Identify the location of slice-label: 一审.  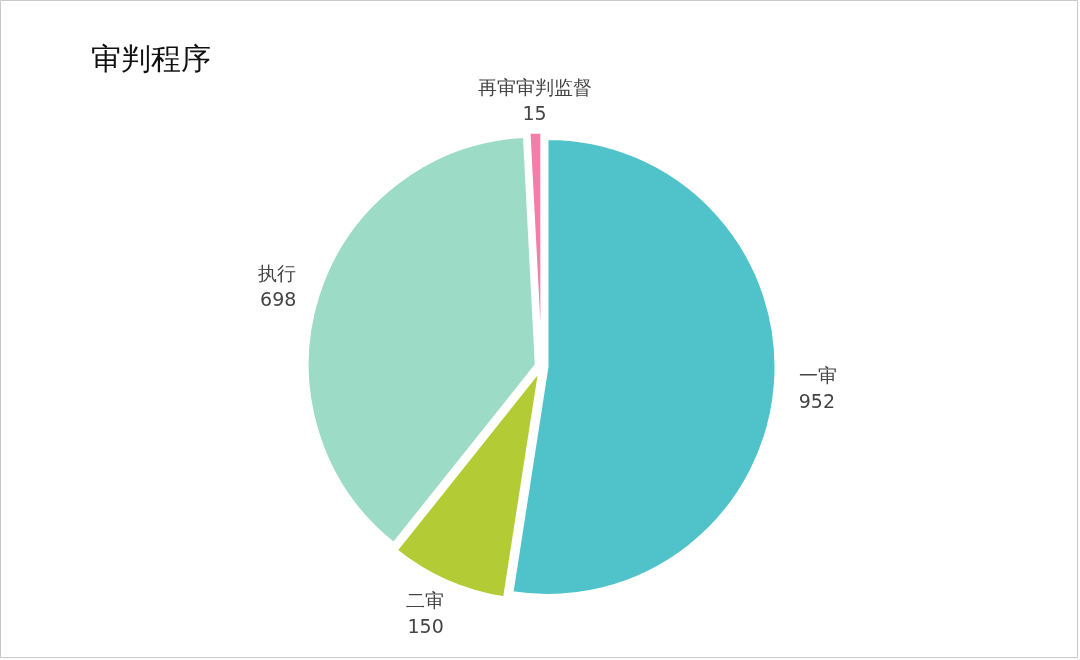
(817, 375).